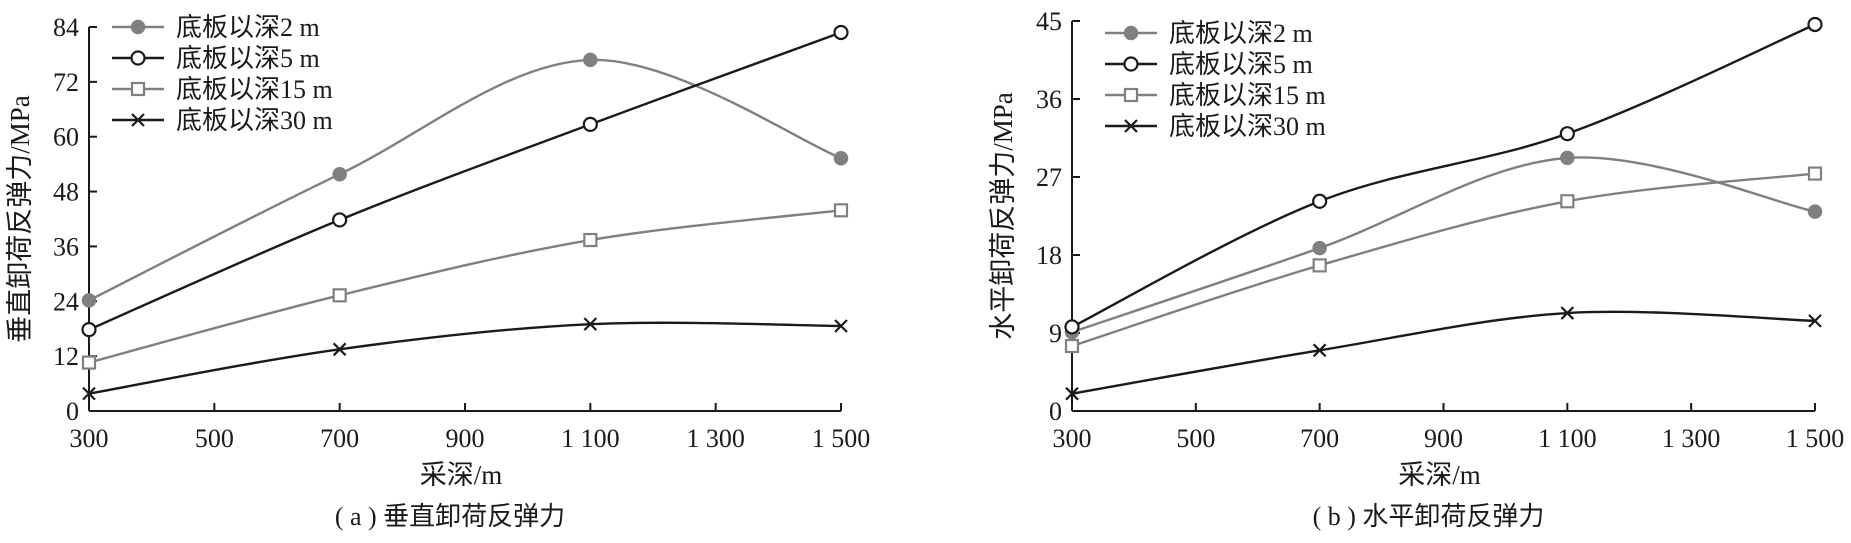 The width and height of the screenshot is (1851, 543). I want to click on y-tick-label: 18, so click(1049, 255).